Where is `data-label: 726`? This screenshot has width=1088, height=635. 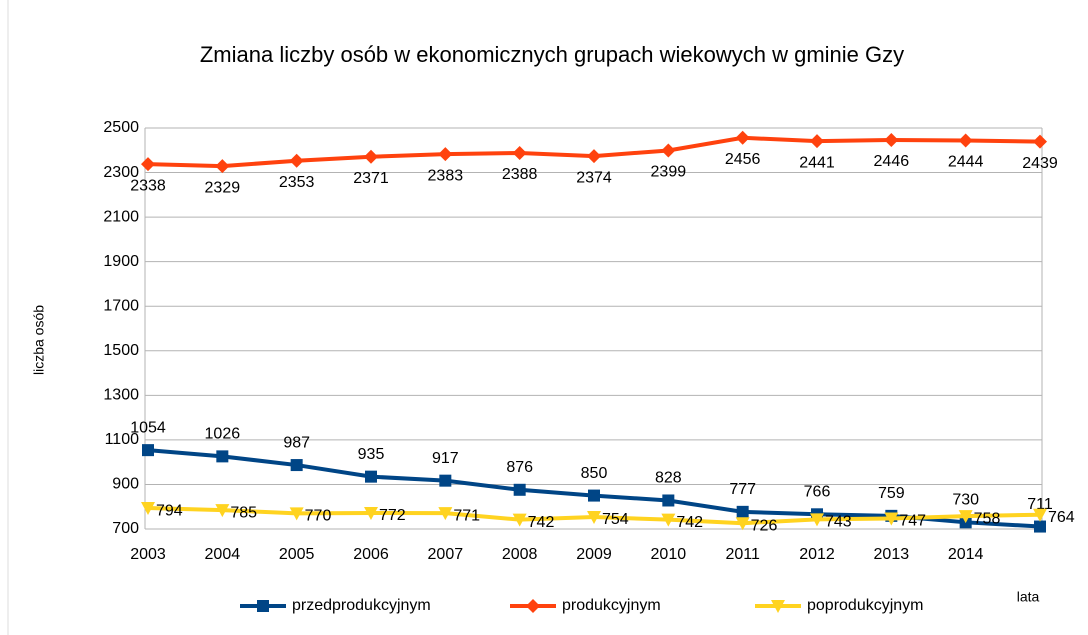 data-label: 726 is located at coordinates (764, 525).